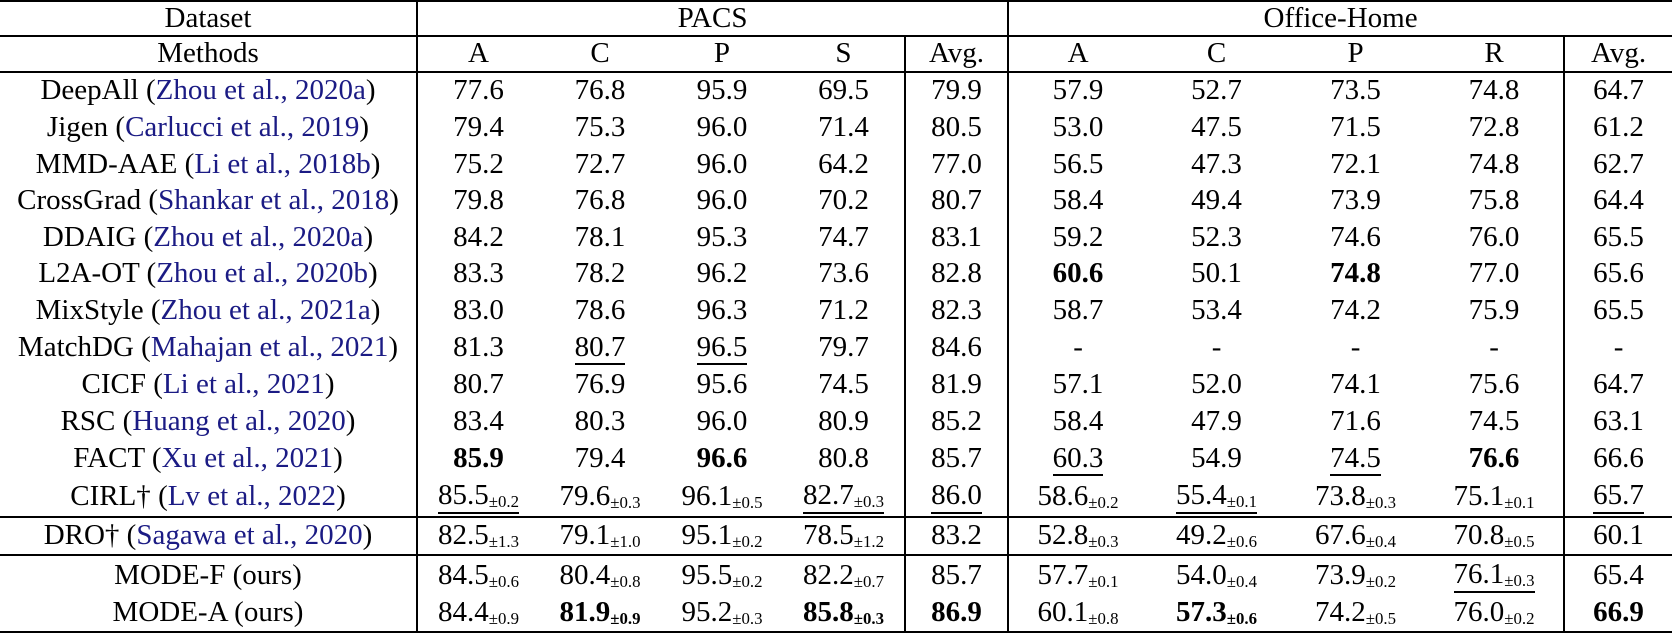 The width and height of the screenshot is (1672, 633). I want to click on citation-link: Zhou et al., 2021a, so click(265, 309).